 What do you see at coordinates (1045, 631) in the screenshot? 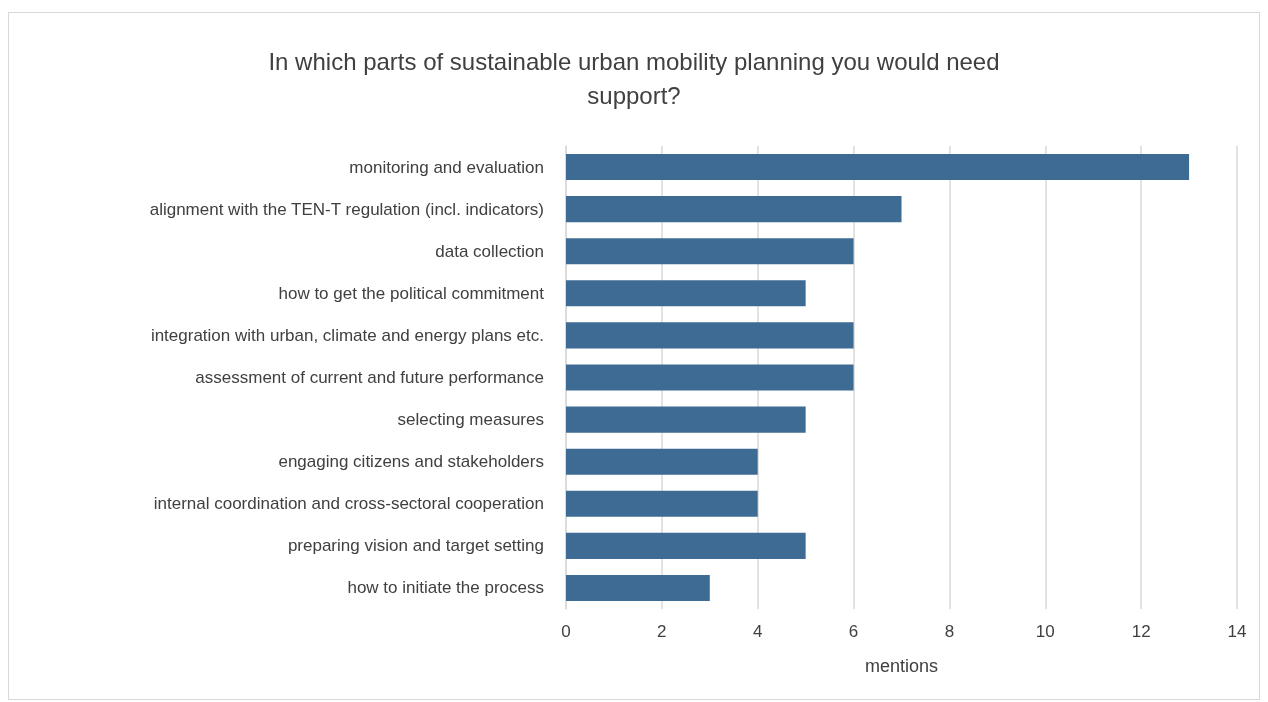
I see `x-tick-label: 10` at bounding box center [1045, 631].